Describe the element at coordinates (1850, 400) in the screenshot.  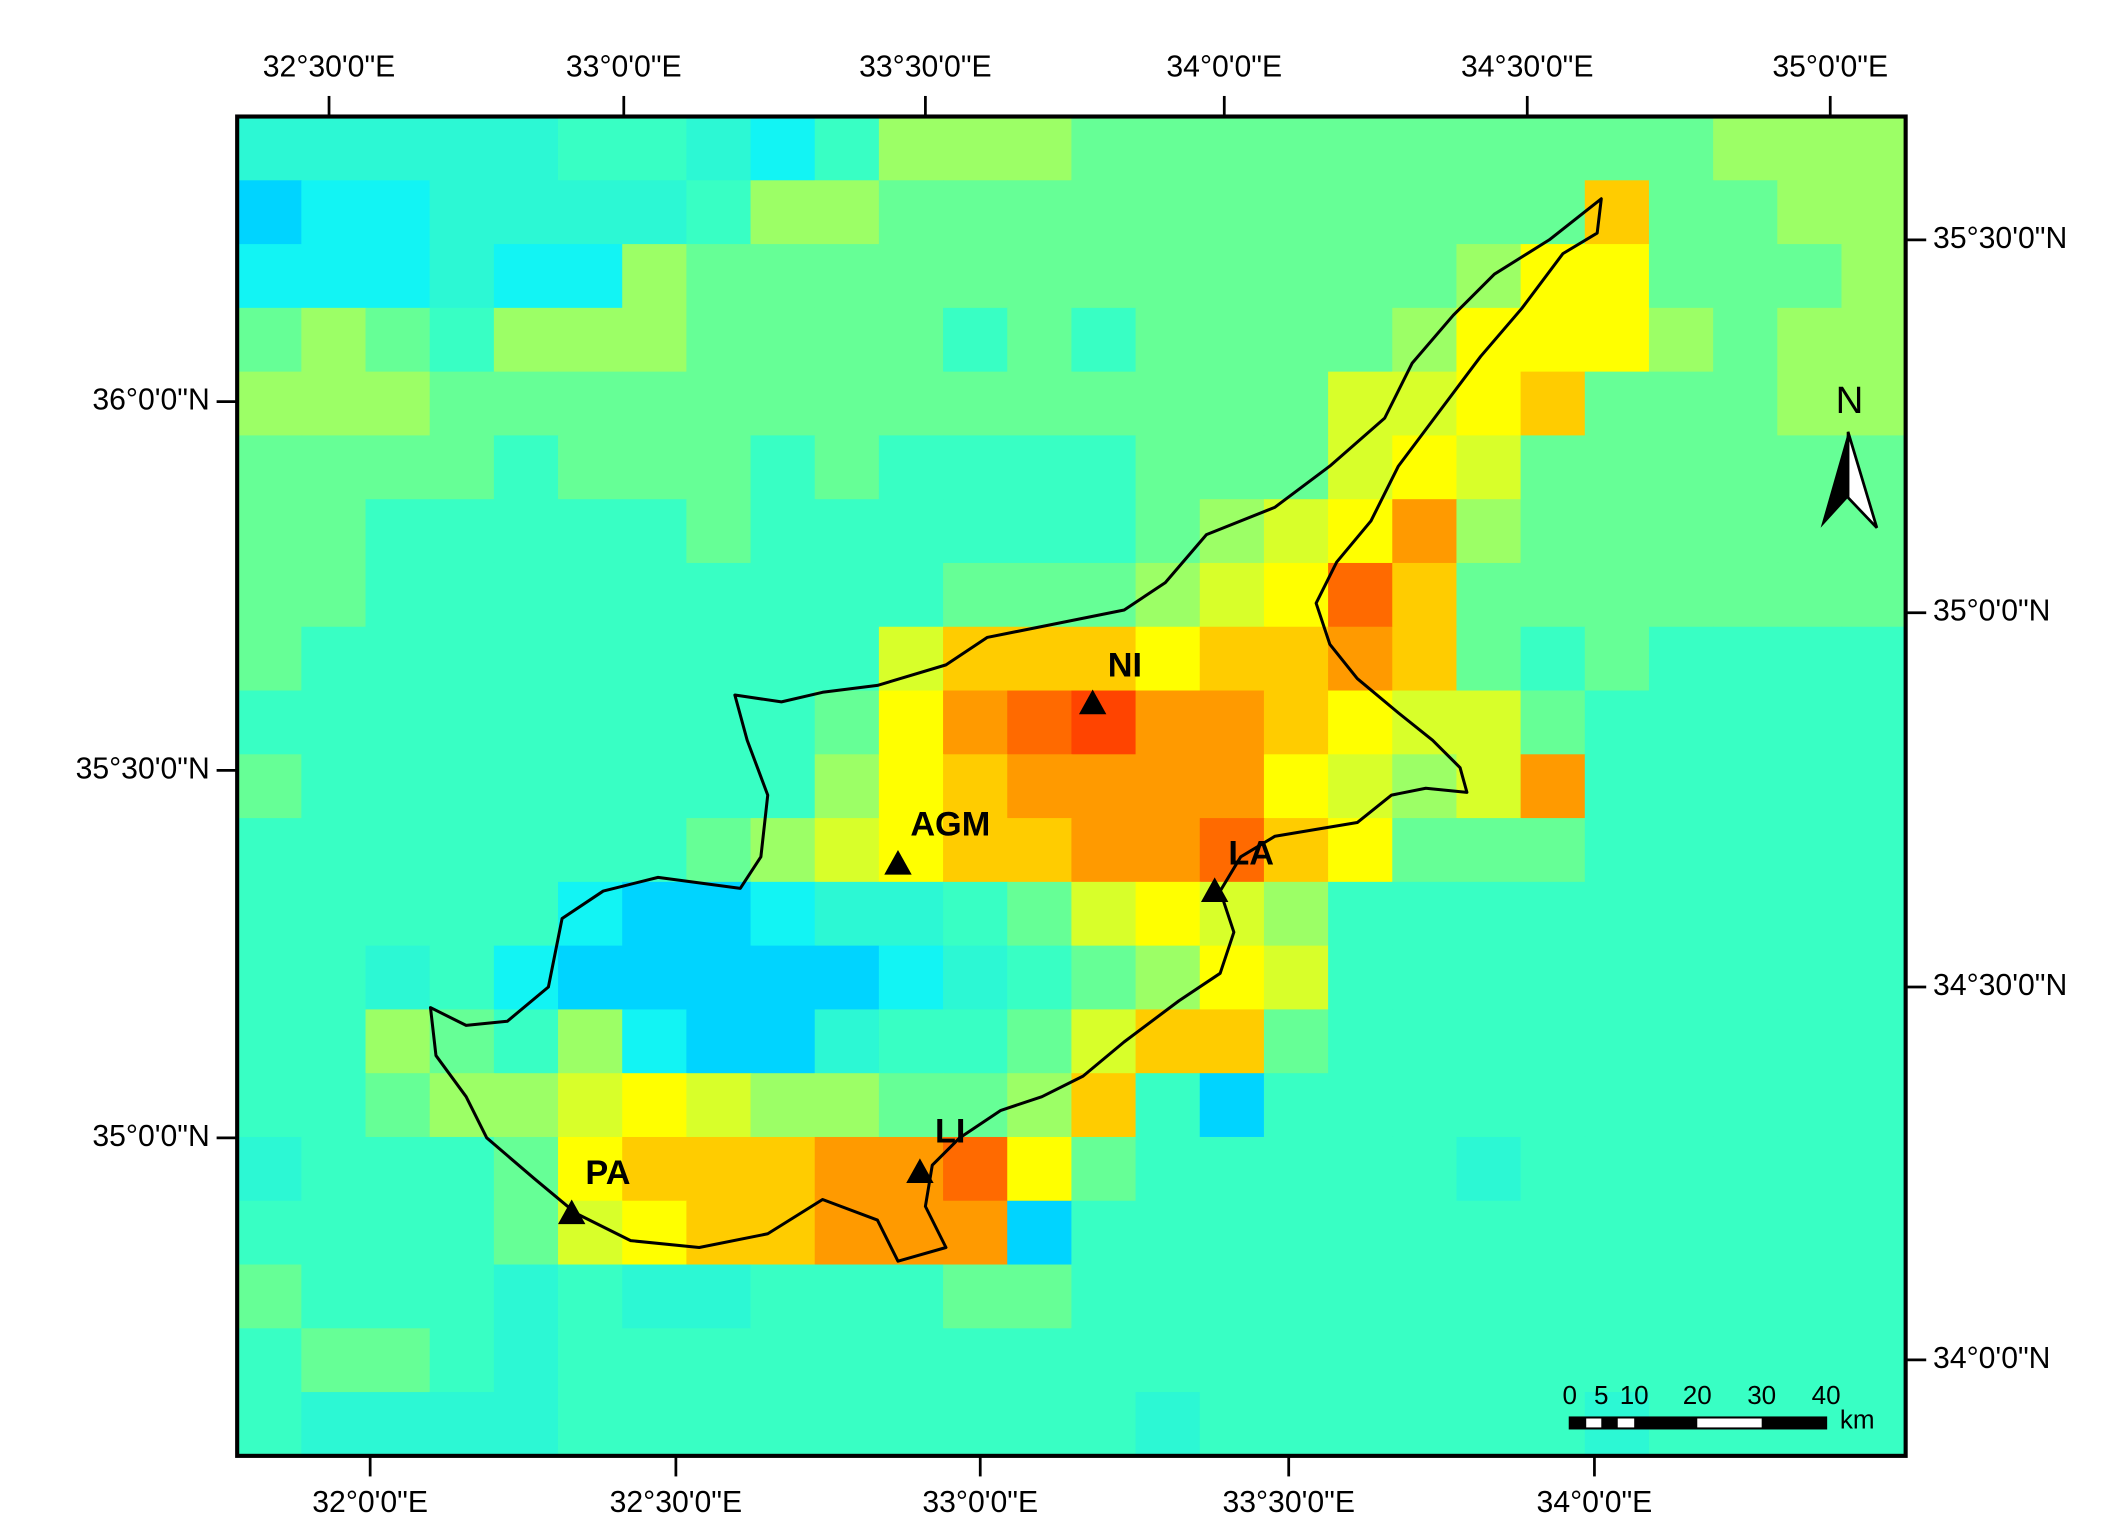
I see `north-label: N` at that location.